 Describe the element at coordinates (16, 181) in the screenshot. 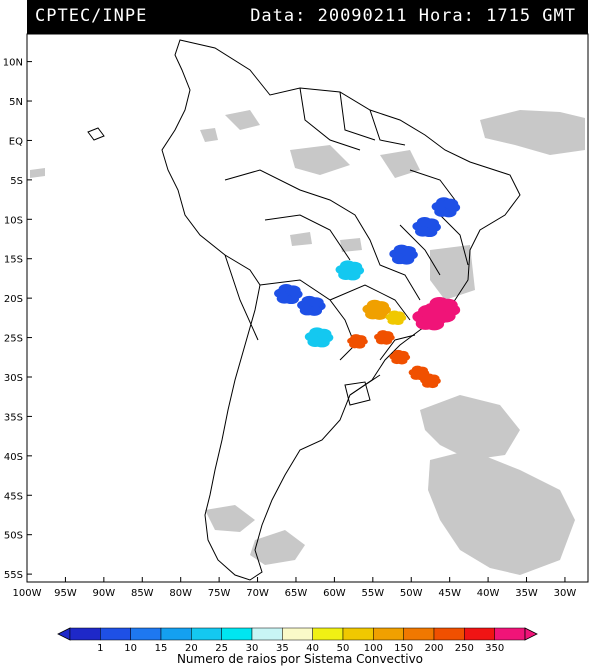

I see `lat-label: 5S` at that location.